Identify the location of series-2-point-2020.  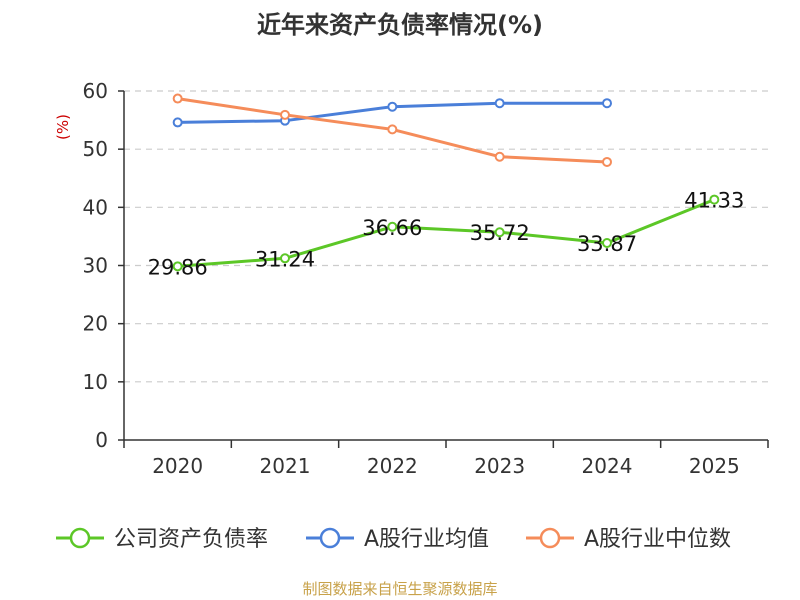
(177, 98).